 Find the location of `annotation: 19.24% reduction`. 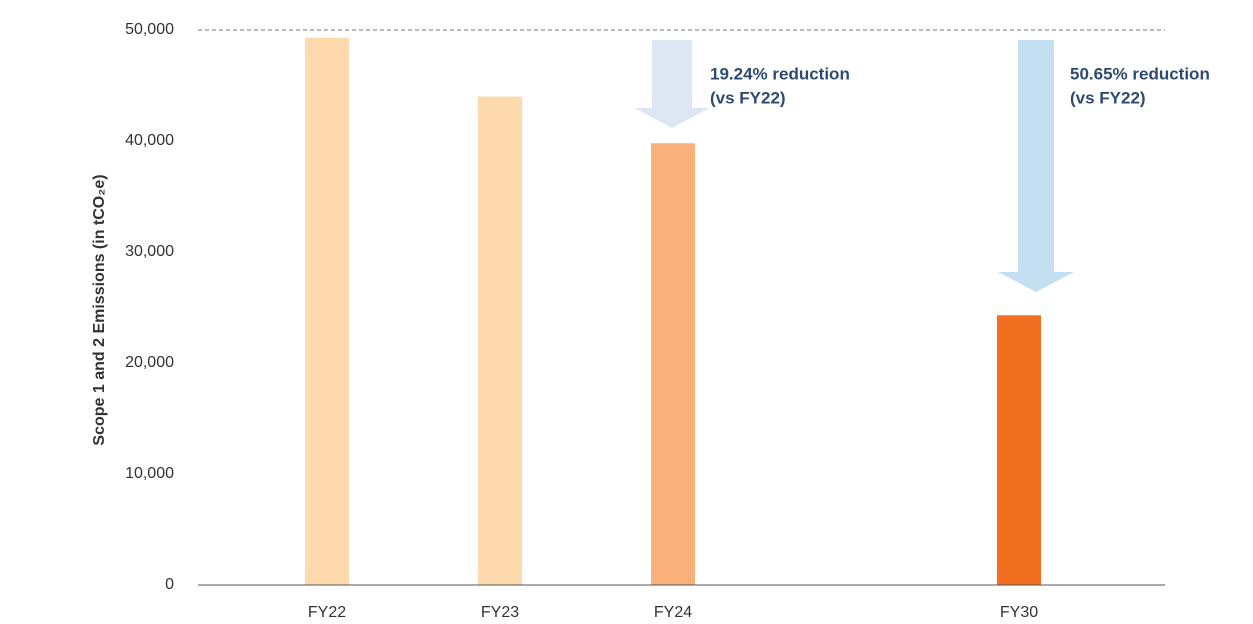

annotation: 19.24% reduction is located at coordinates (780, 73).